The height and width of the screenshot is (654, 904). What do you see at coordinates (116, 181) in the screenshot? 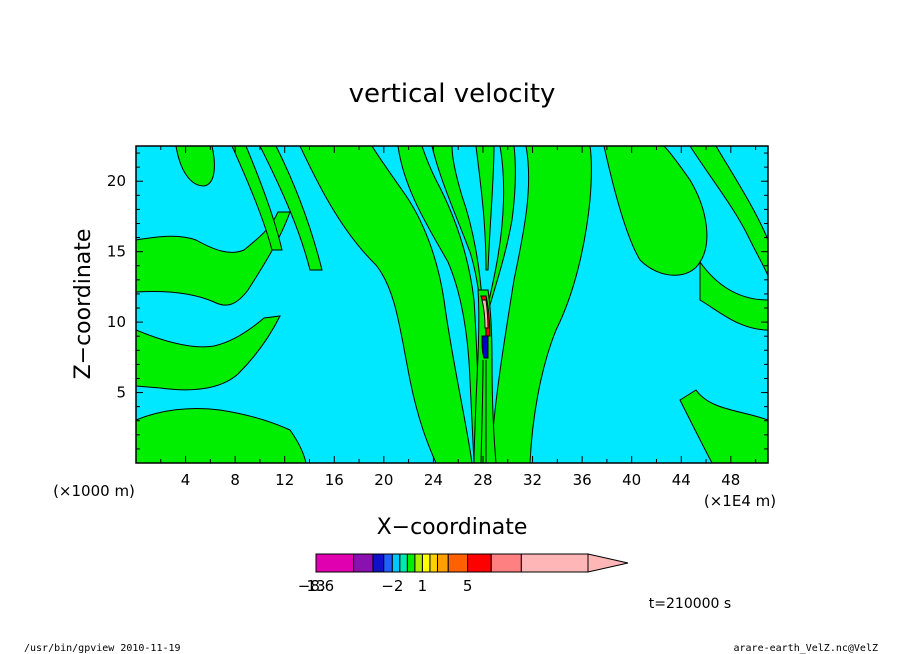
I see `y-tick-label: 20` at bounding box center [116, 181].